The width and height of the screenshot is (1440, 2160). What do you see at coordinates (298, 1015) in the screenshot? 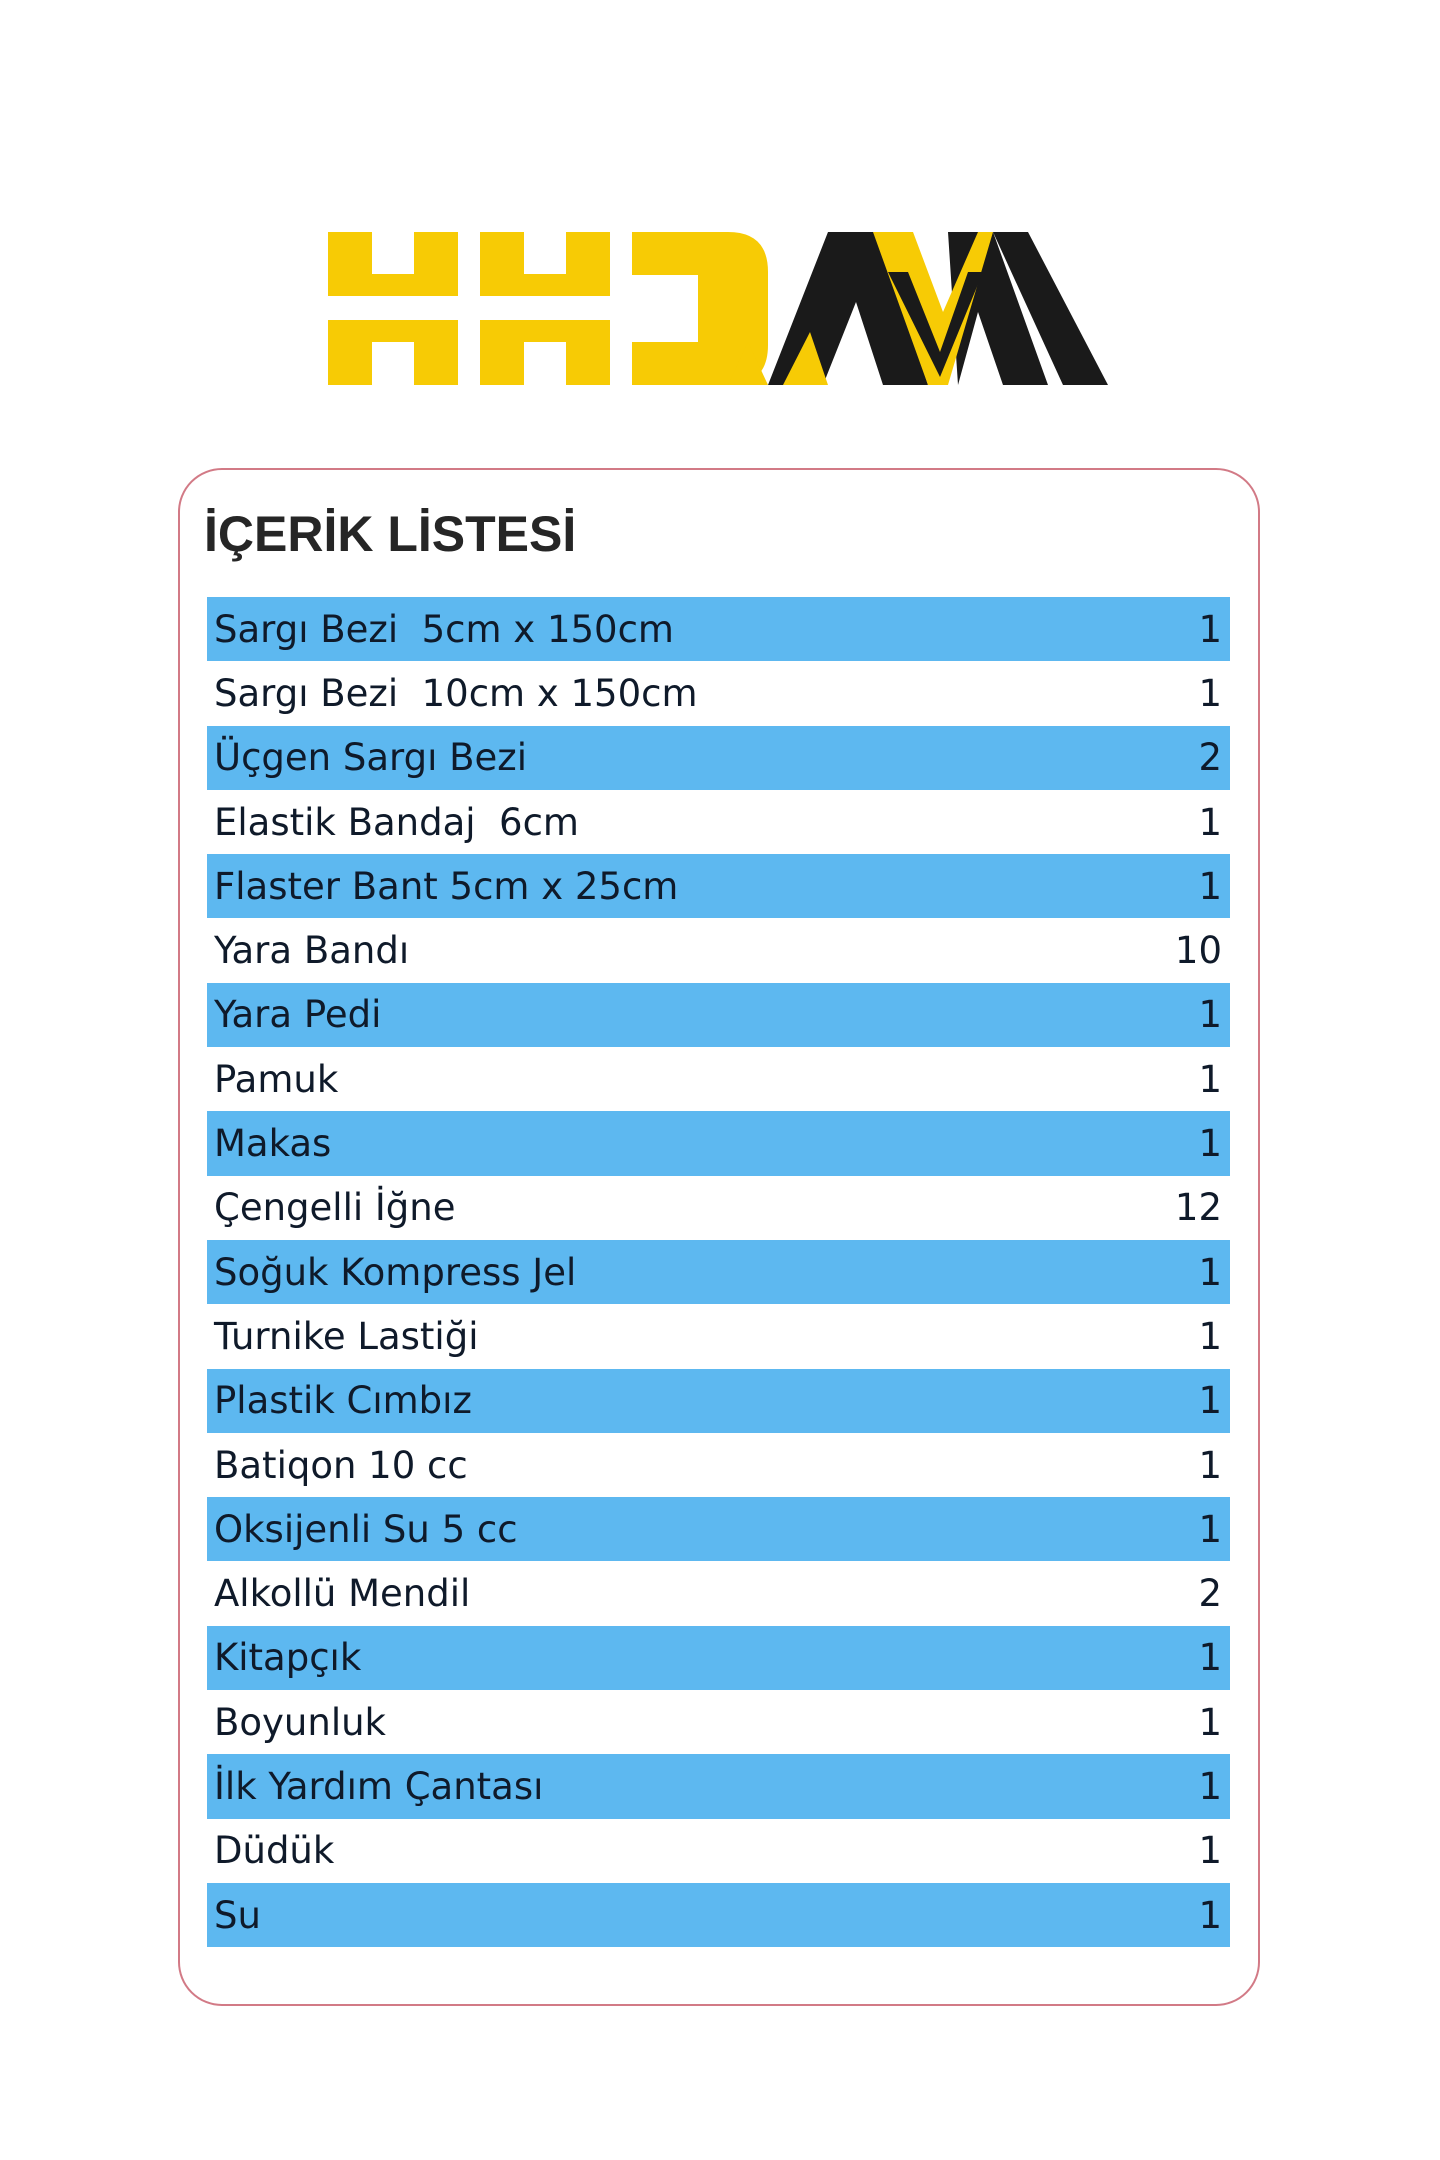
I see `item-name: Yara Pedi` at bounding box center [298, 1015].